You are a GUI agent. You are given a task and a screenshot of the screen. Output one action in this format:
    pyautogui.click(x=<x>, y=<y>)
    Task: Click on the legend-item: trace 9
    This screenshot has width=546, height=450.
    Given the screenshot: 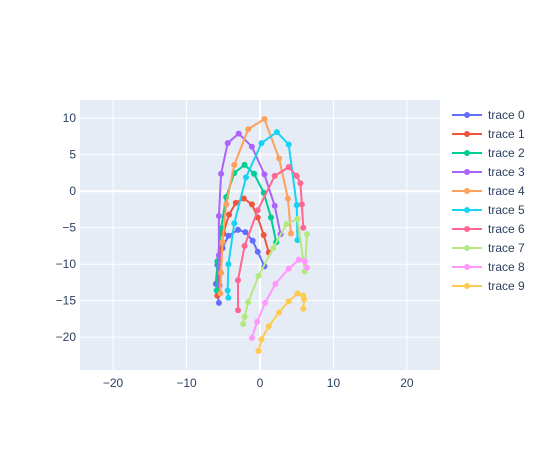 What is the action you would take?
    pyautogui.click(x=488, y=286)
    